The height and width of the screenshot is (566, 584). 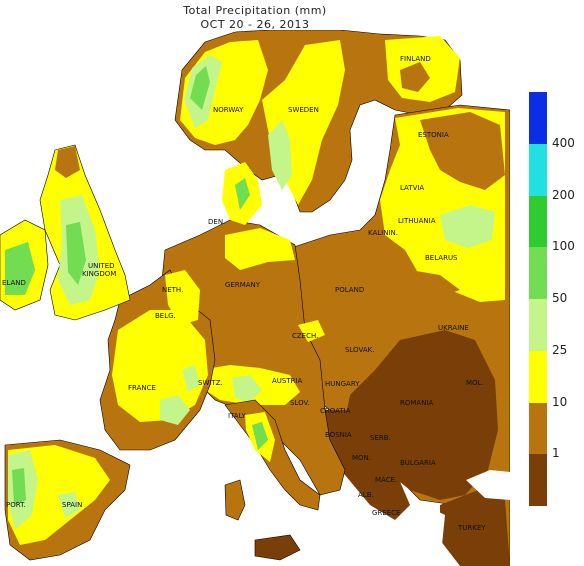 What do you see at coordinates (72, 505) in the screenshot?
I see `label-spain: SPAIN` at bounding box center [72, 505].